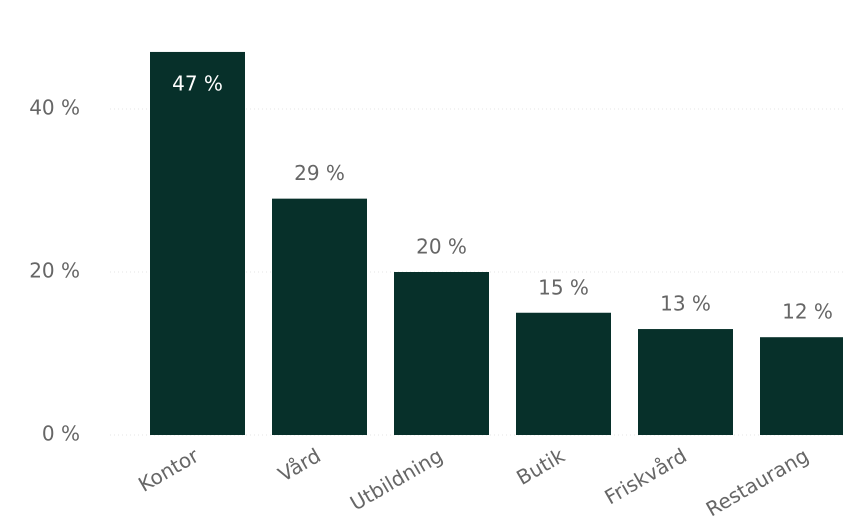  Describe the element at coordinates (441, 247) in the screenshot. I see `data-label: 20 %` at that location.